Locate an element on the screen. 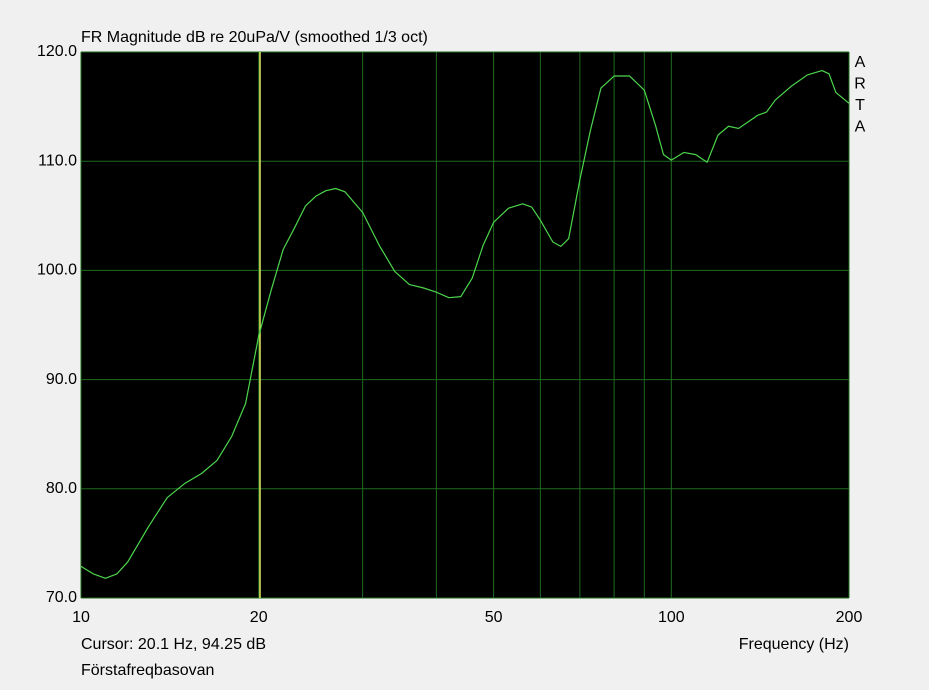 Image resolution: width=929 pixels, height=690 pixels. brand-letter: T is located at coordinates (860, 105).